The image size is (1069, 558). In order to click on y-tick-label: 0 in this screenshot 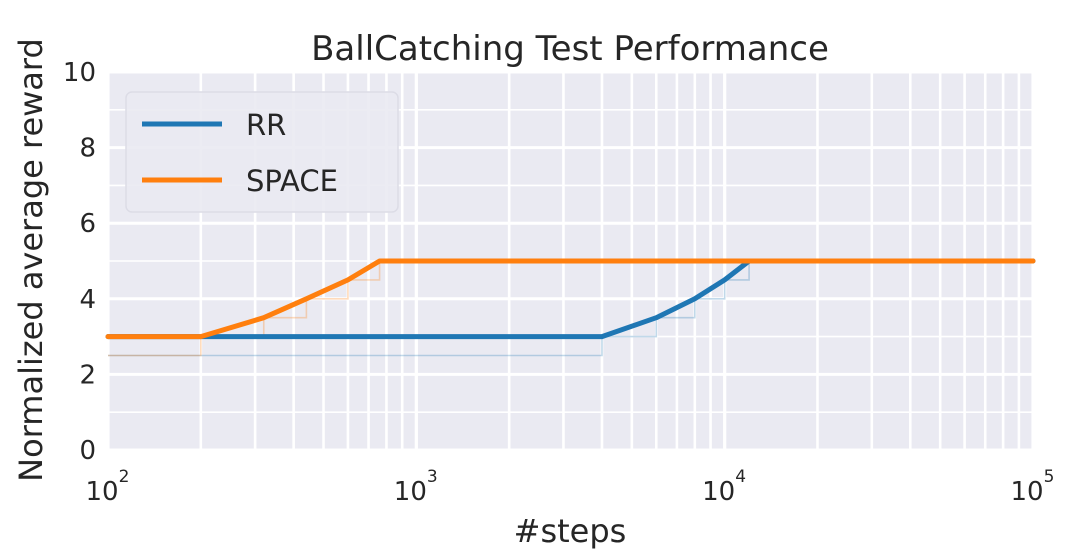, I will do `click(87, 451)`.